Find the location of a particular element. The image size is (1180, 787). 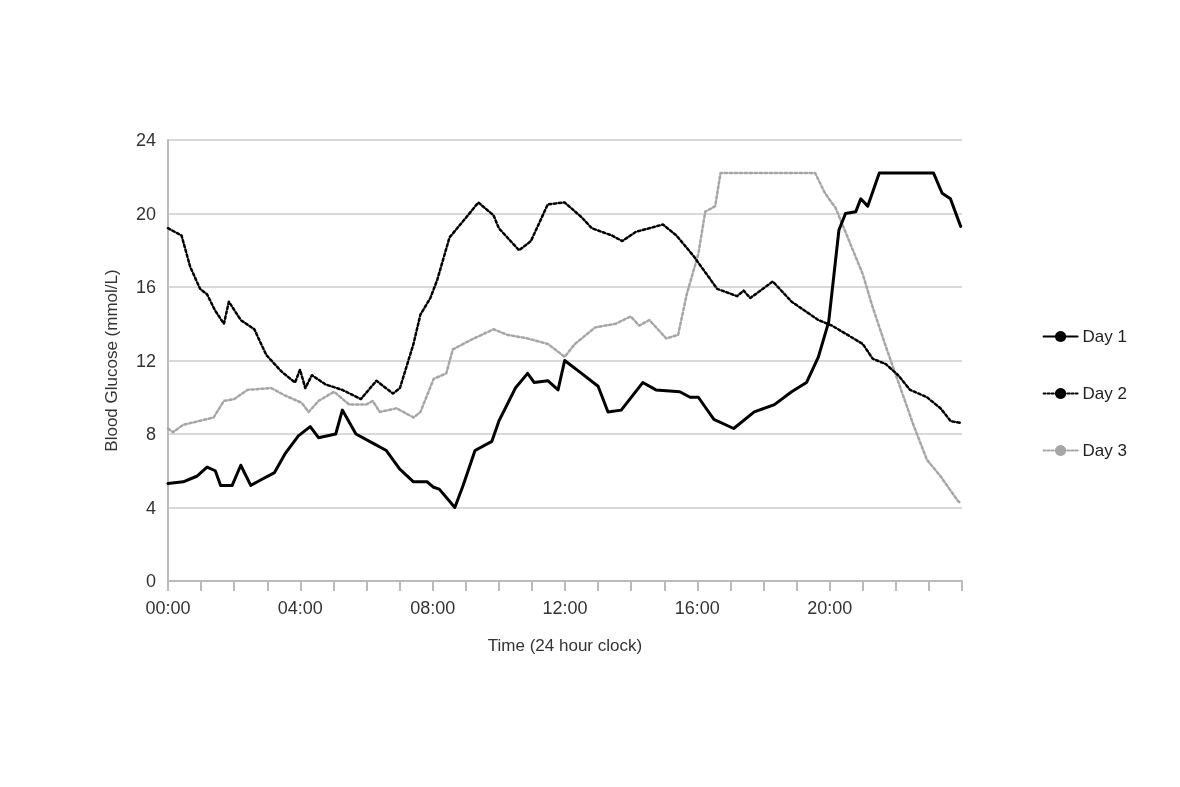

y-tick-label: 4 is located at coordinates (150, 507).